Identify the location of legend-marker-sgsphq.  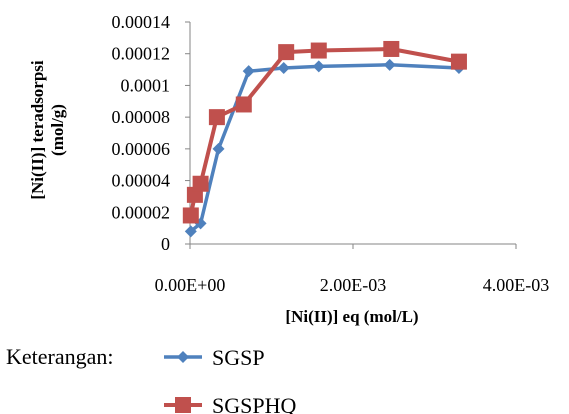
(183, 405).